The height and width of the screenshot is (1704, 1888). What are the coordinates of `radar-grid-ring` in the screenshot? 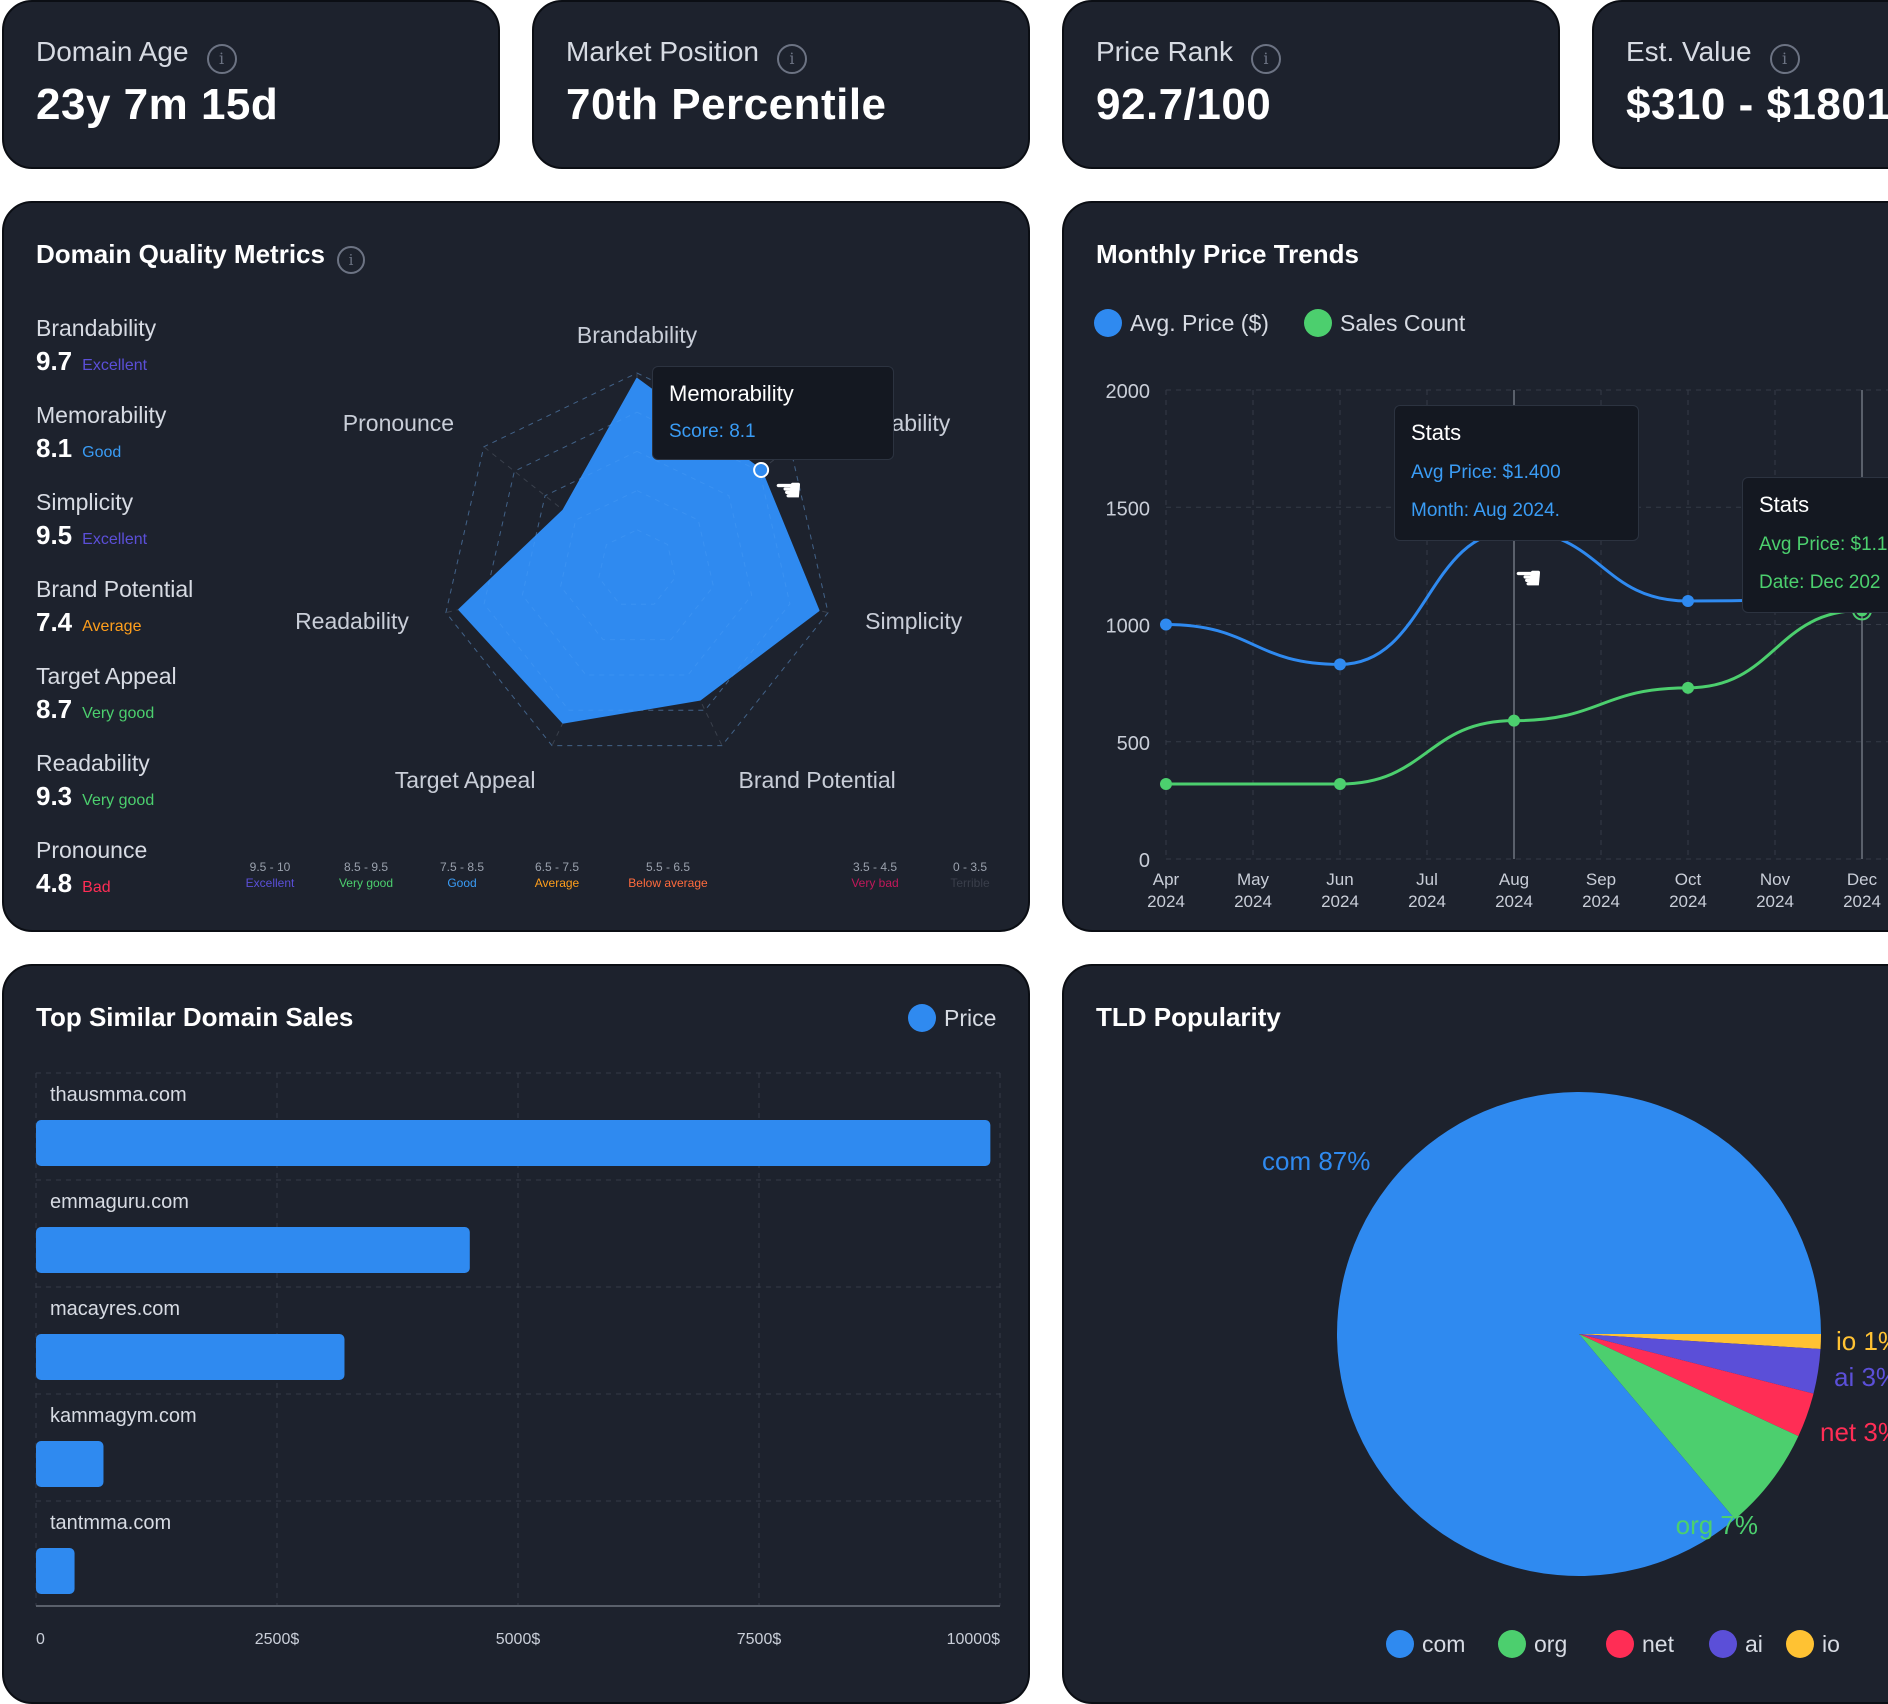 It's located at (637, 561).